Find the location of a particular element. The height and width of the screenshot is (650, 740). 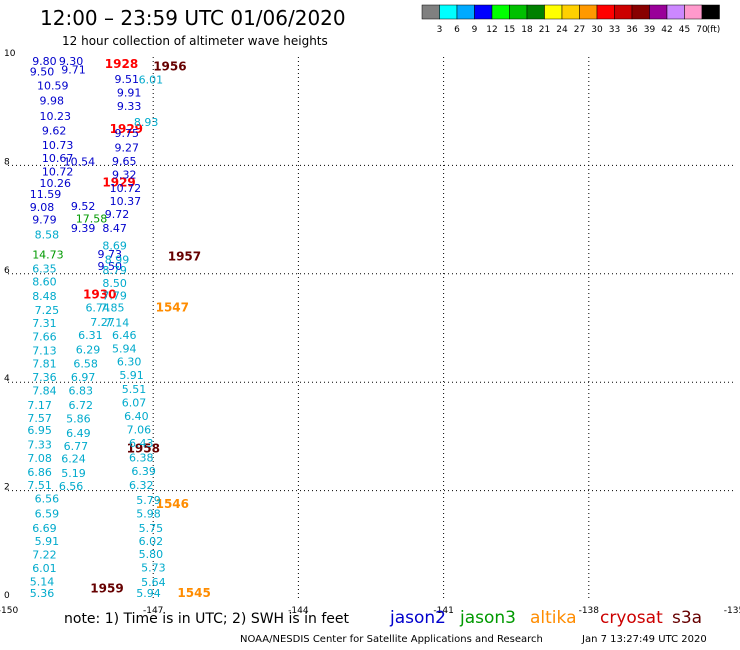

wave-height-label: 6.46 is located at coordinates (124, 335).